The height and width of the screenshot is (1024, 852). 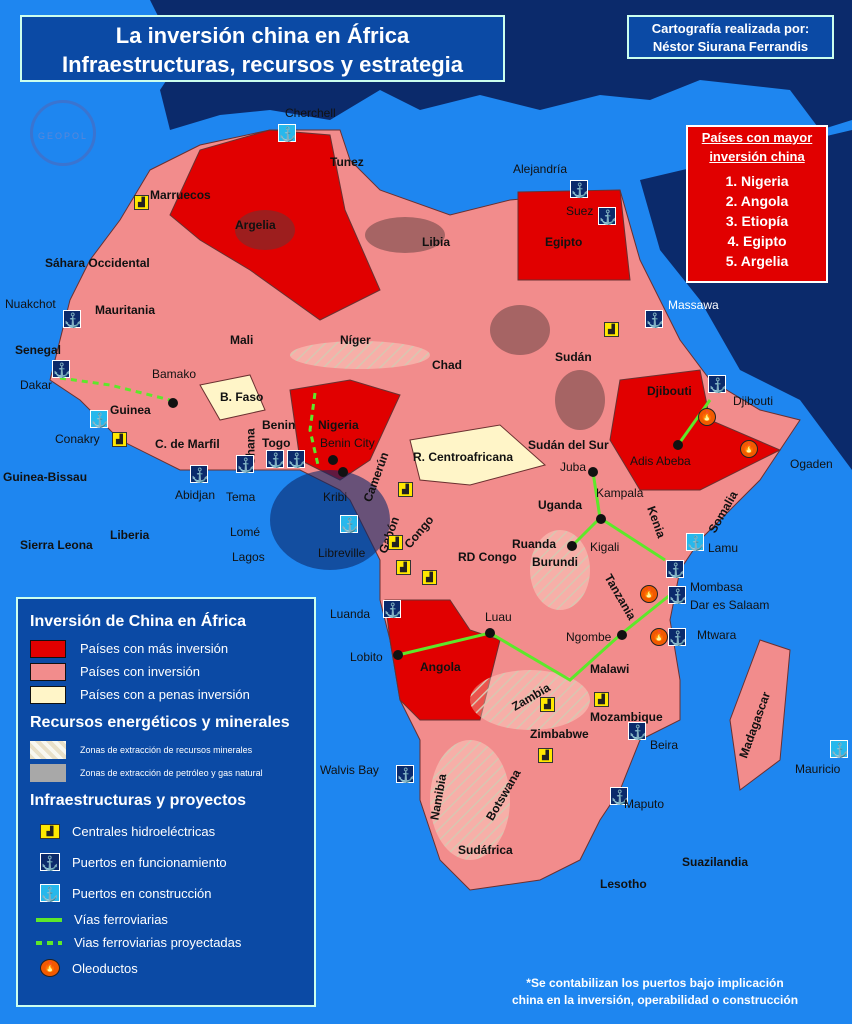 What do you see at coordinates (45, 477) in the screenshot?
I see `country-label: Guinea-Bissau` at bounding box center [45, 477].